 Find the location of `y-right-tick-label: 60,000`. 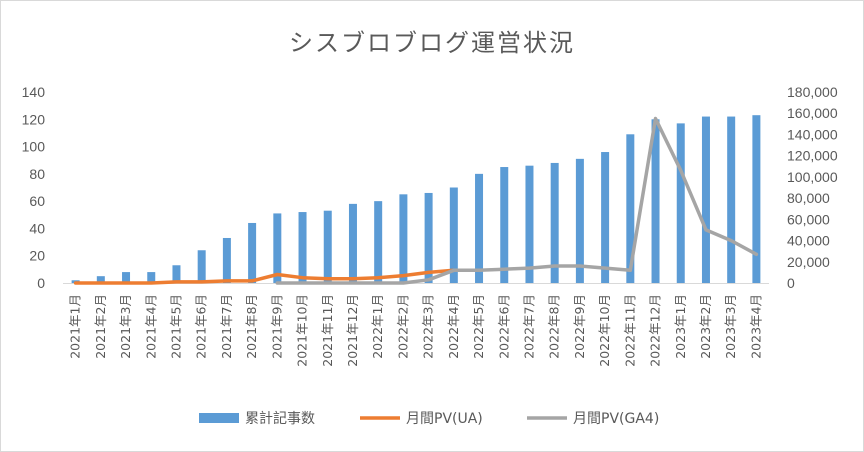

y-right-tick-label: 60,000 is located at coordinates (808, 219).